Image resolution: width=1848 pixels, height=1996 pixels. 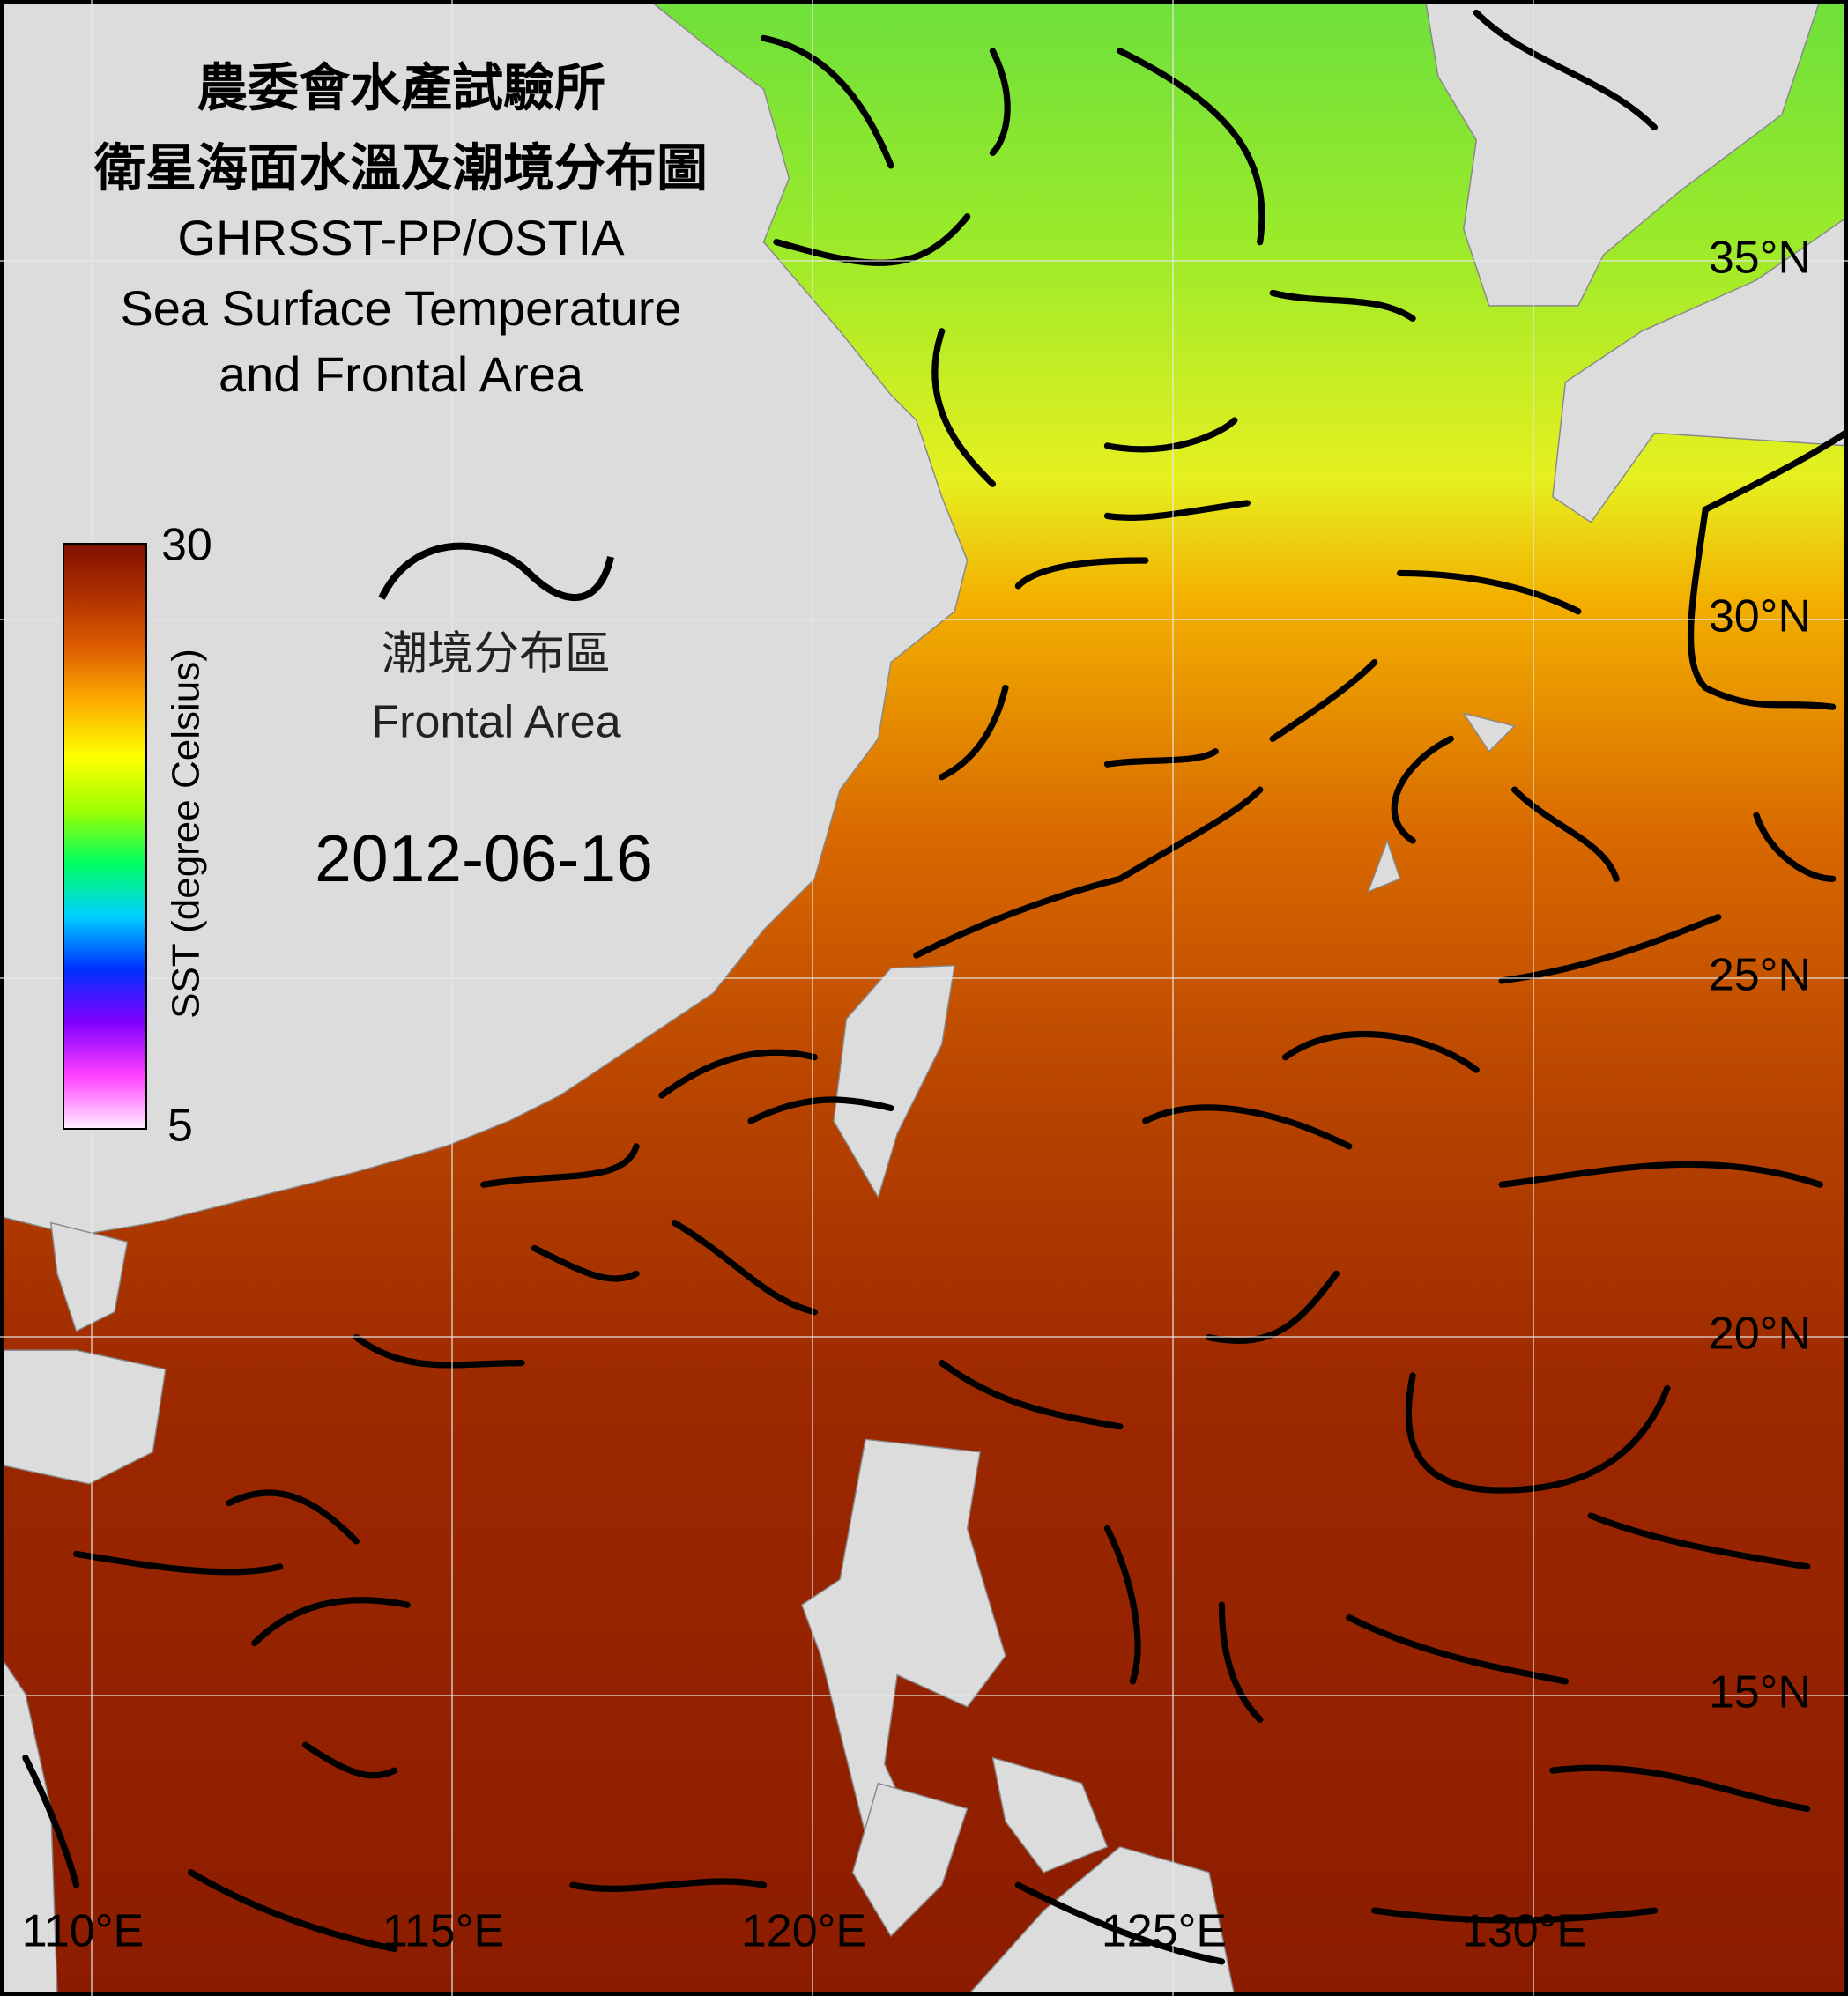 I want to click on lon-tick-label: 130°E, so click(x=1524, y=1931).